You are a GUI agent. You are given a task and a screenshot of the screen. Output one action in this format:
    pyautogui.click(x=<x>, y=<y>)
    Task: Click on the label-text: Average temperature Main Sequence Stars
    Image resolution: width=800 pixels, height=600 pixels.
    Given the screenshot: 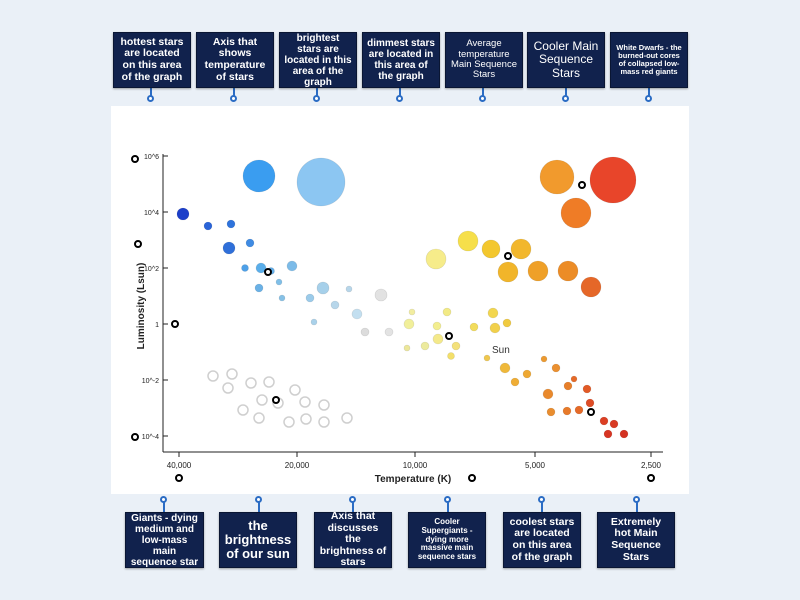 What is the action you would take?
    pyautogui.click(x=484, y=59)
    